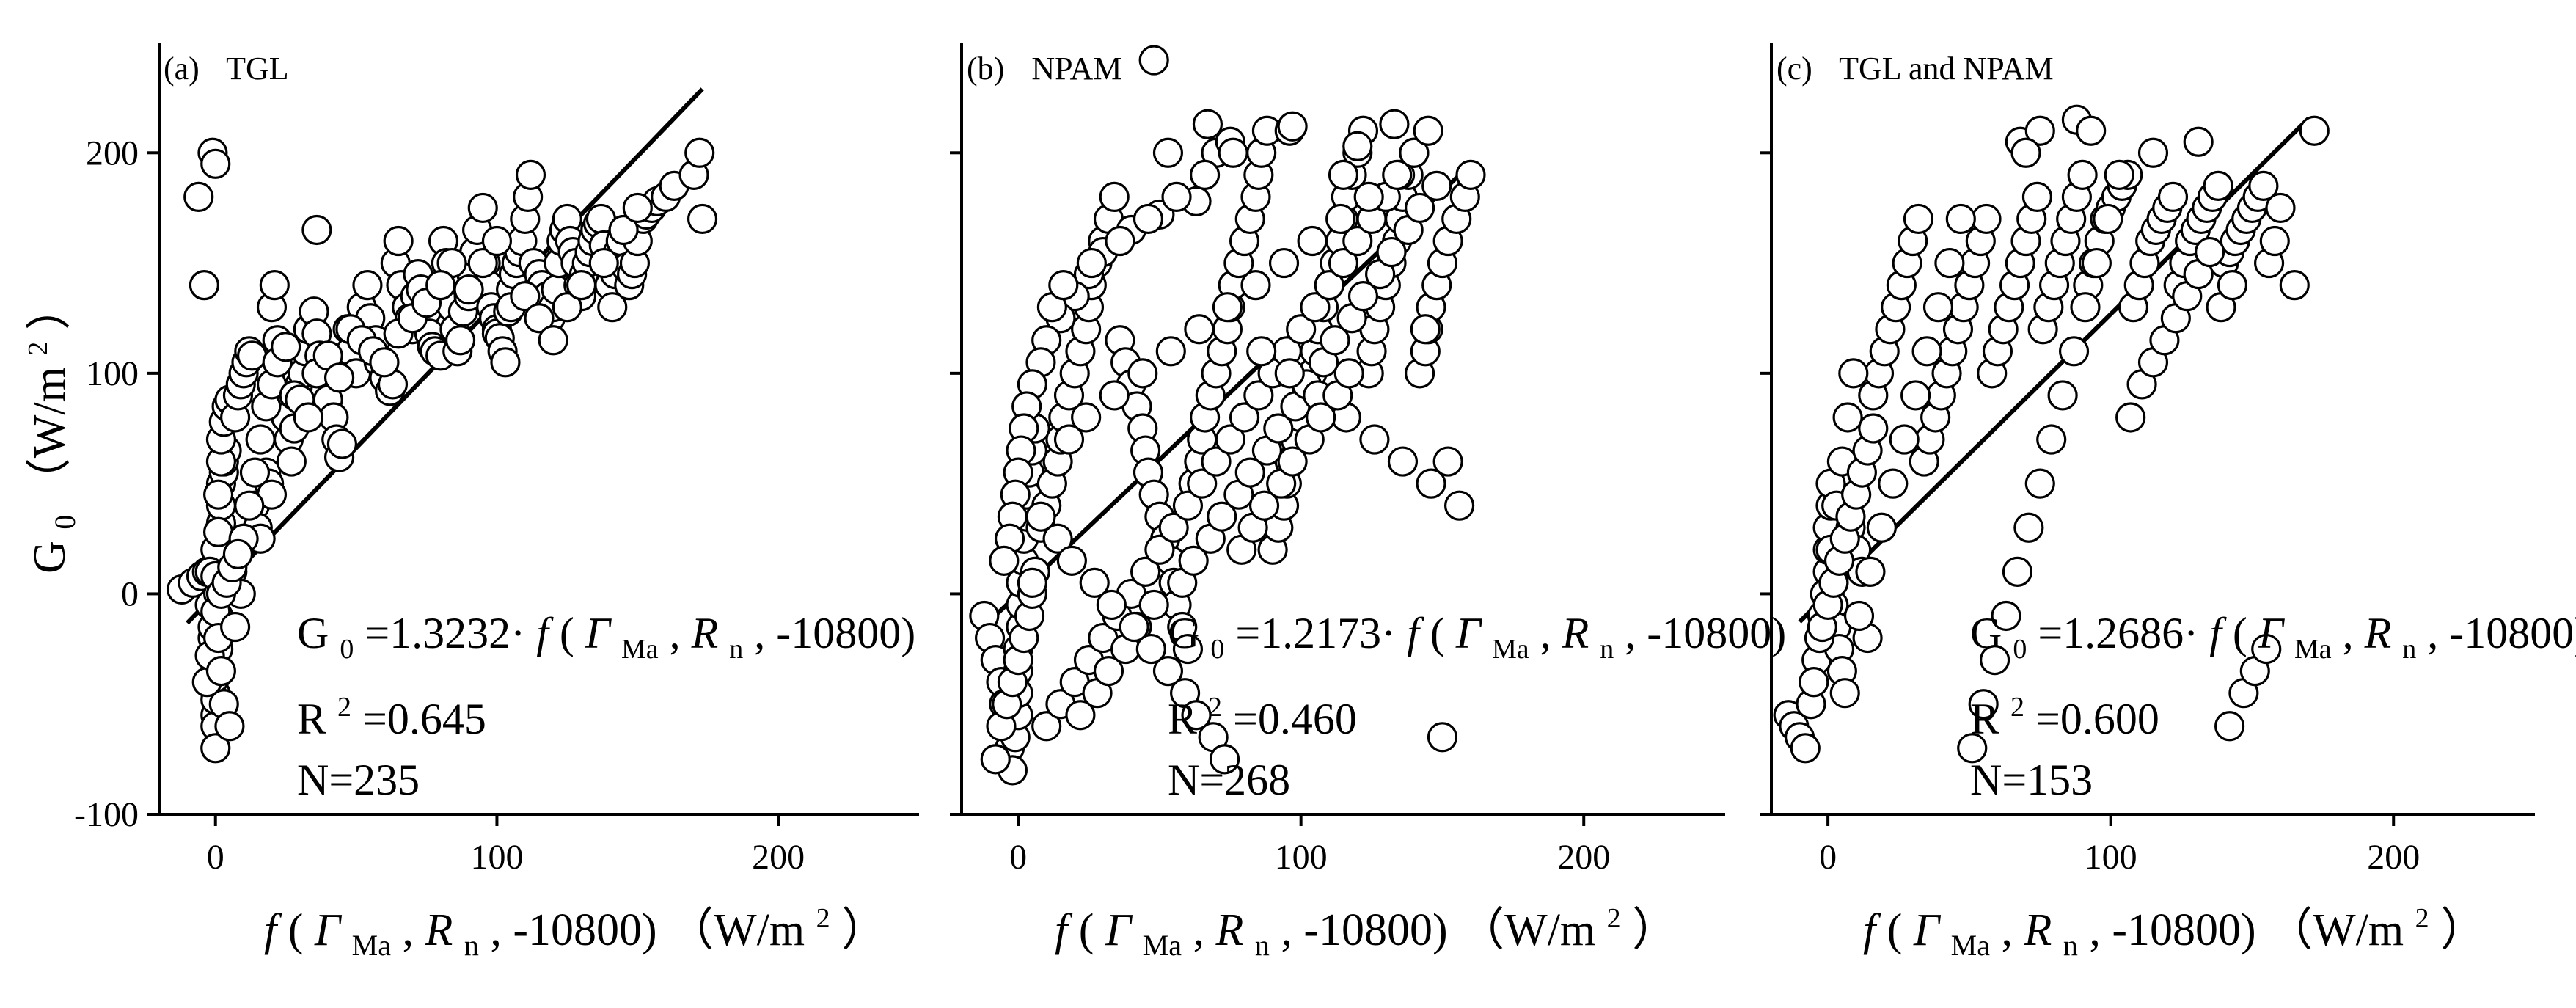  I want to click on panel-a-xlabel-sep: ,, so click(414, 930).